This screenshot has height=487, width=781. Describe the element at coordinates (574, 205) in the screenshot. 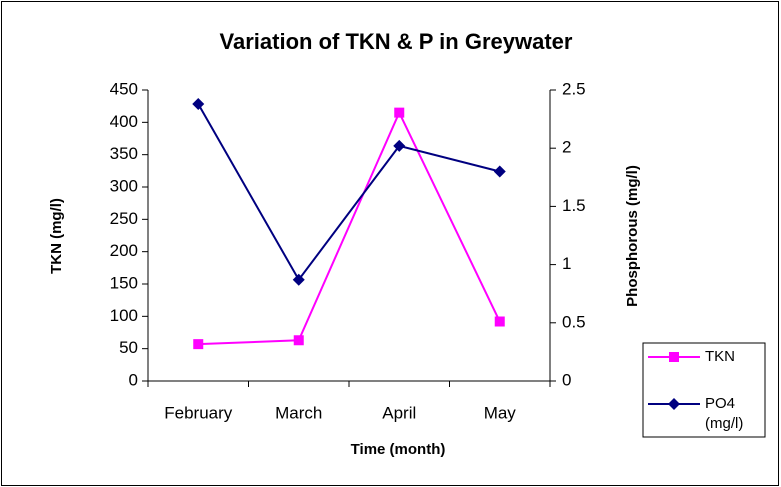

I see `y2-tick-label: 1.5` at that location.